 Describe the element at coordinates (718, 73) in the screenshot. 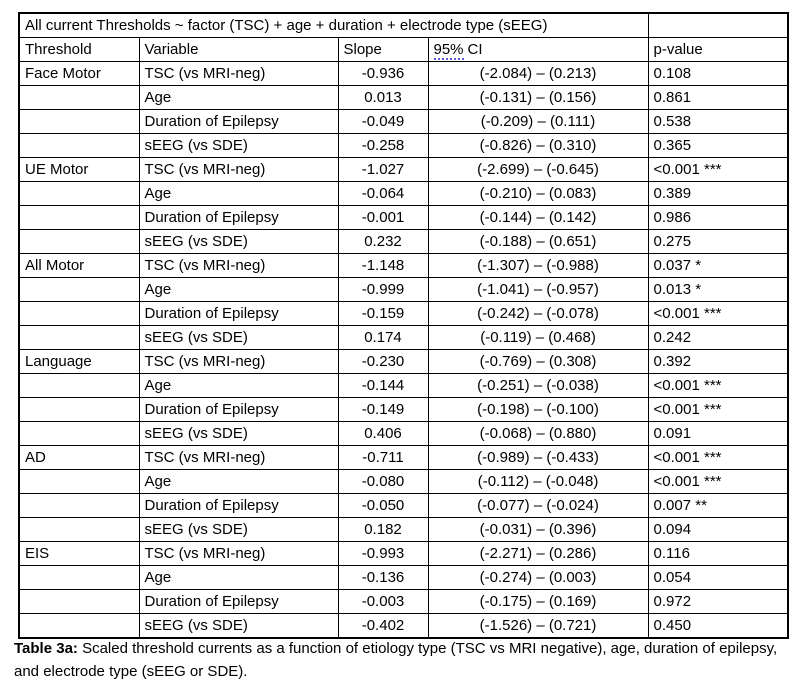

I see `cell-p: 0.108` at that location.